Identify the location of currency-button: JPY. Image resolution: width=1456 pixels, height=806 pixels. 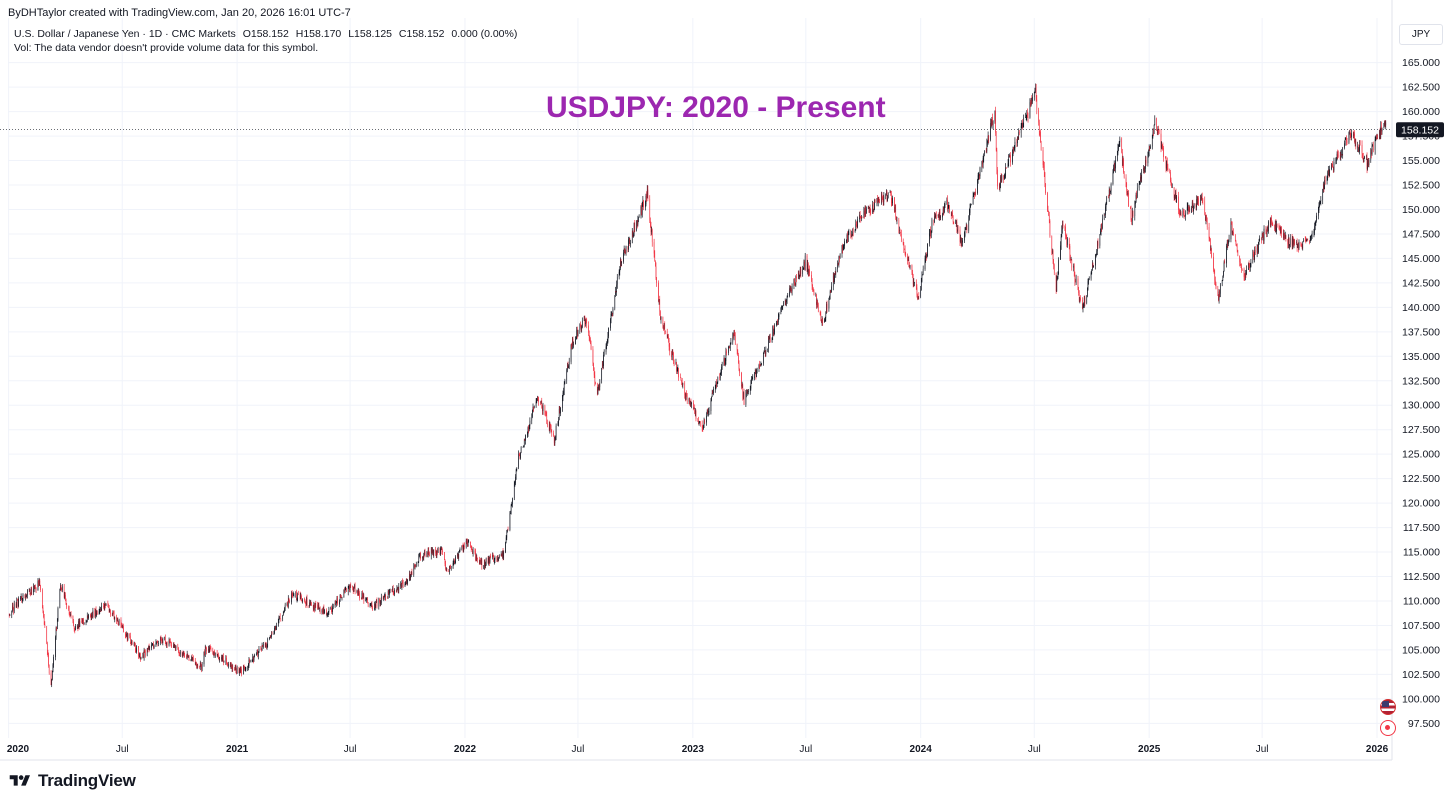
(1421, 34).